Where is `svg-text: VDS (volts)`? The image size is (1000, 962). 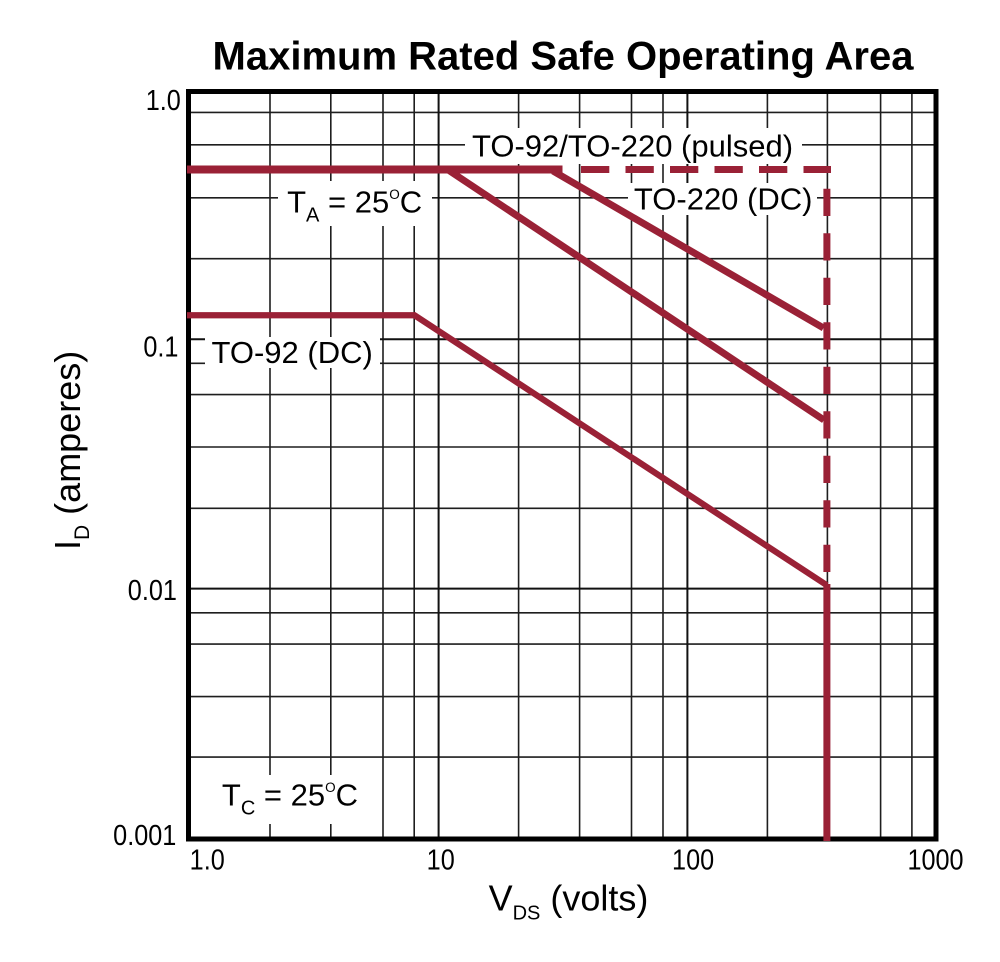
svg-text: VDS (volts) is located at coordinates (569, 901).